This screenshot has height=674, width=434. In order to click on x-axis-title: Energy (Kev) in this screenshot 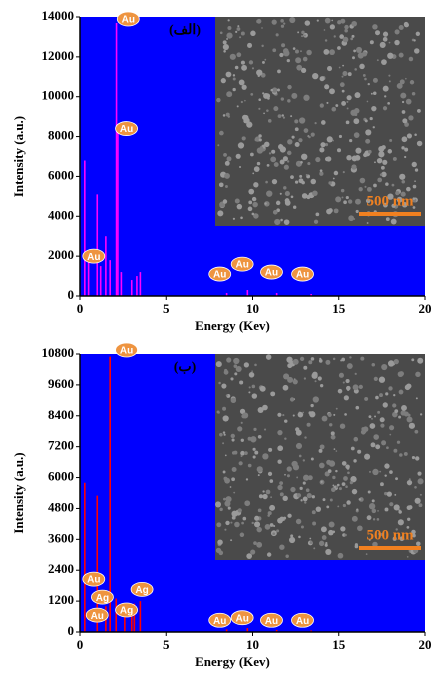, I will do `click(232, 325)`.